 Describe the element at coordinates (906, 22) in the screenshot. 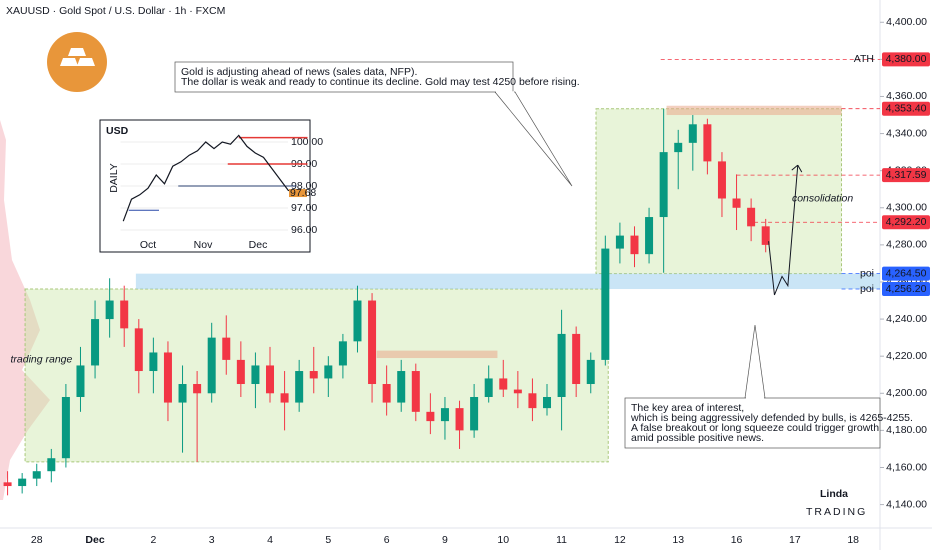

I see `y-tick-label: 4,400.00` at that location.